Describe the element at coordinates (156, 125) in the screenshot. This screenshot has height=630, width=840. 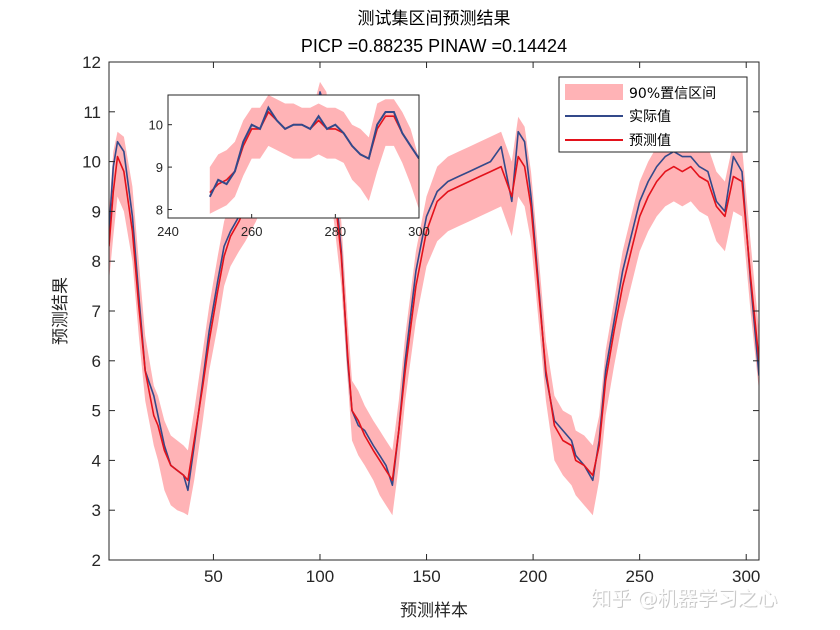
I see `inset-y-tick-label: 10` at that location.